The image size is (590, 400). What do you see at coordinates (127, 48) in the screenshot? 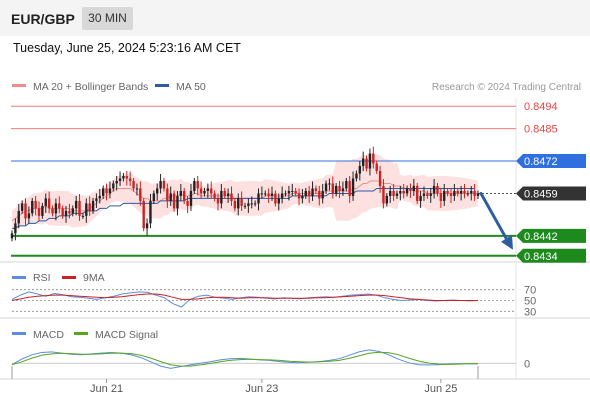
I see `timestamp-label: Tuesday, June 25, 2024 5:23:16 AM CET` at bounding box center [127, 48].